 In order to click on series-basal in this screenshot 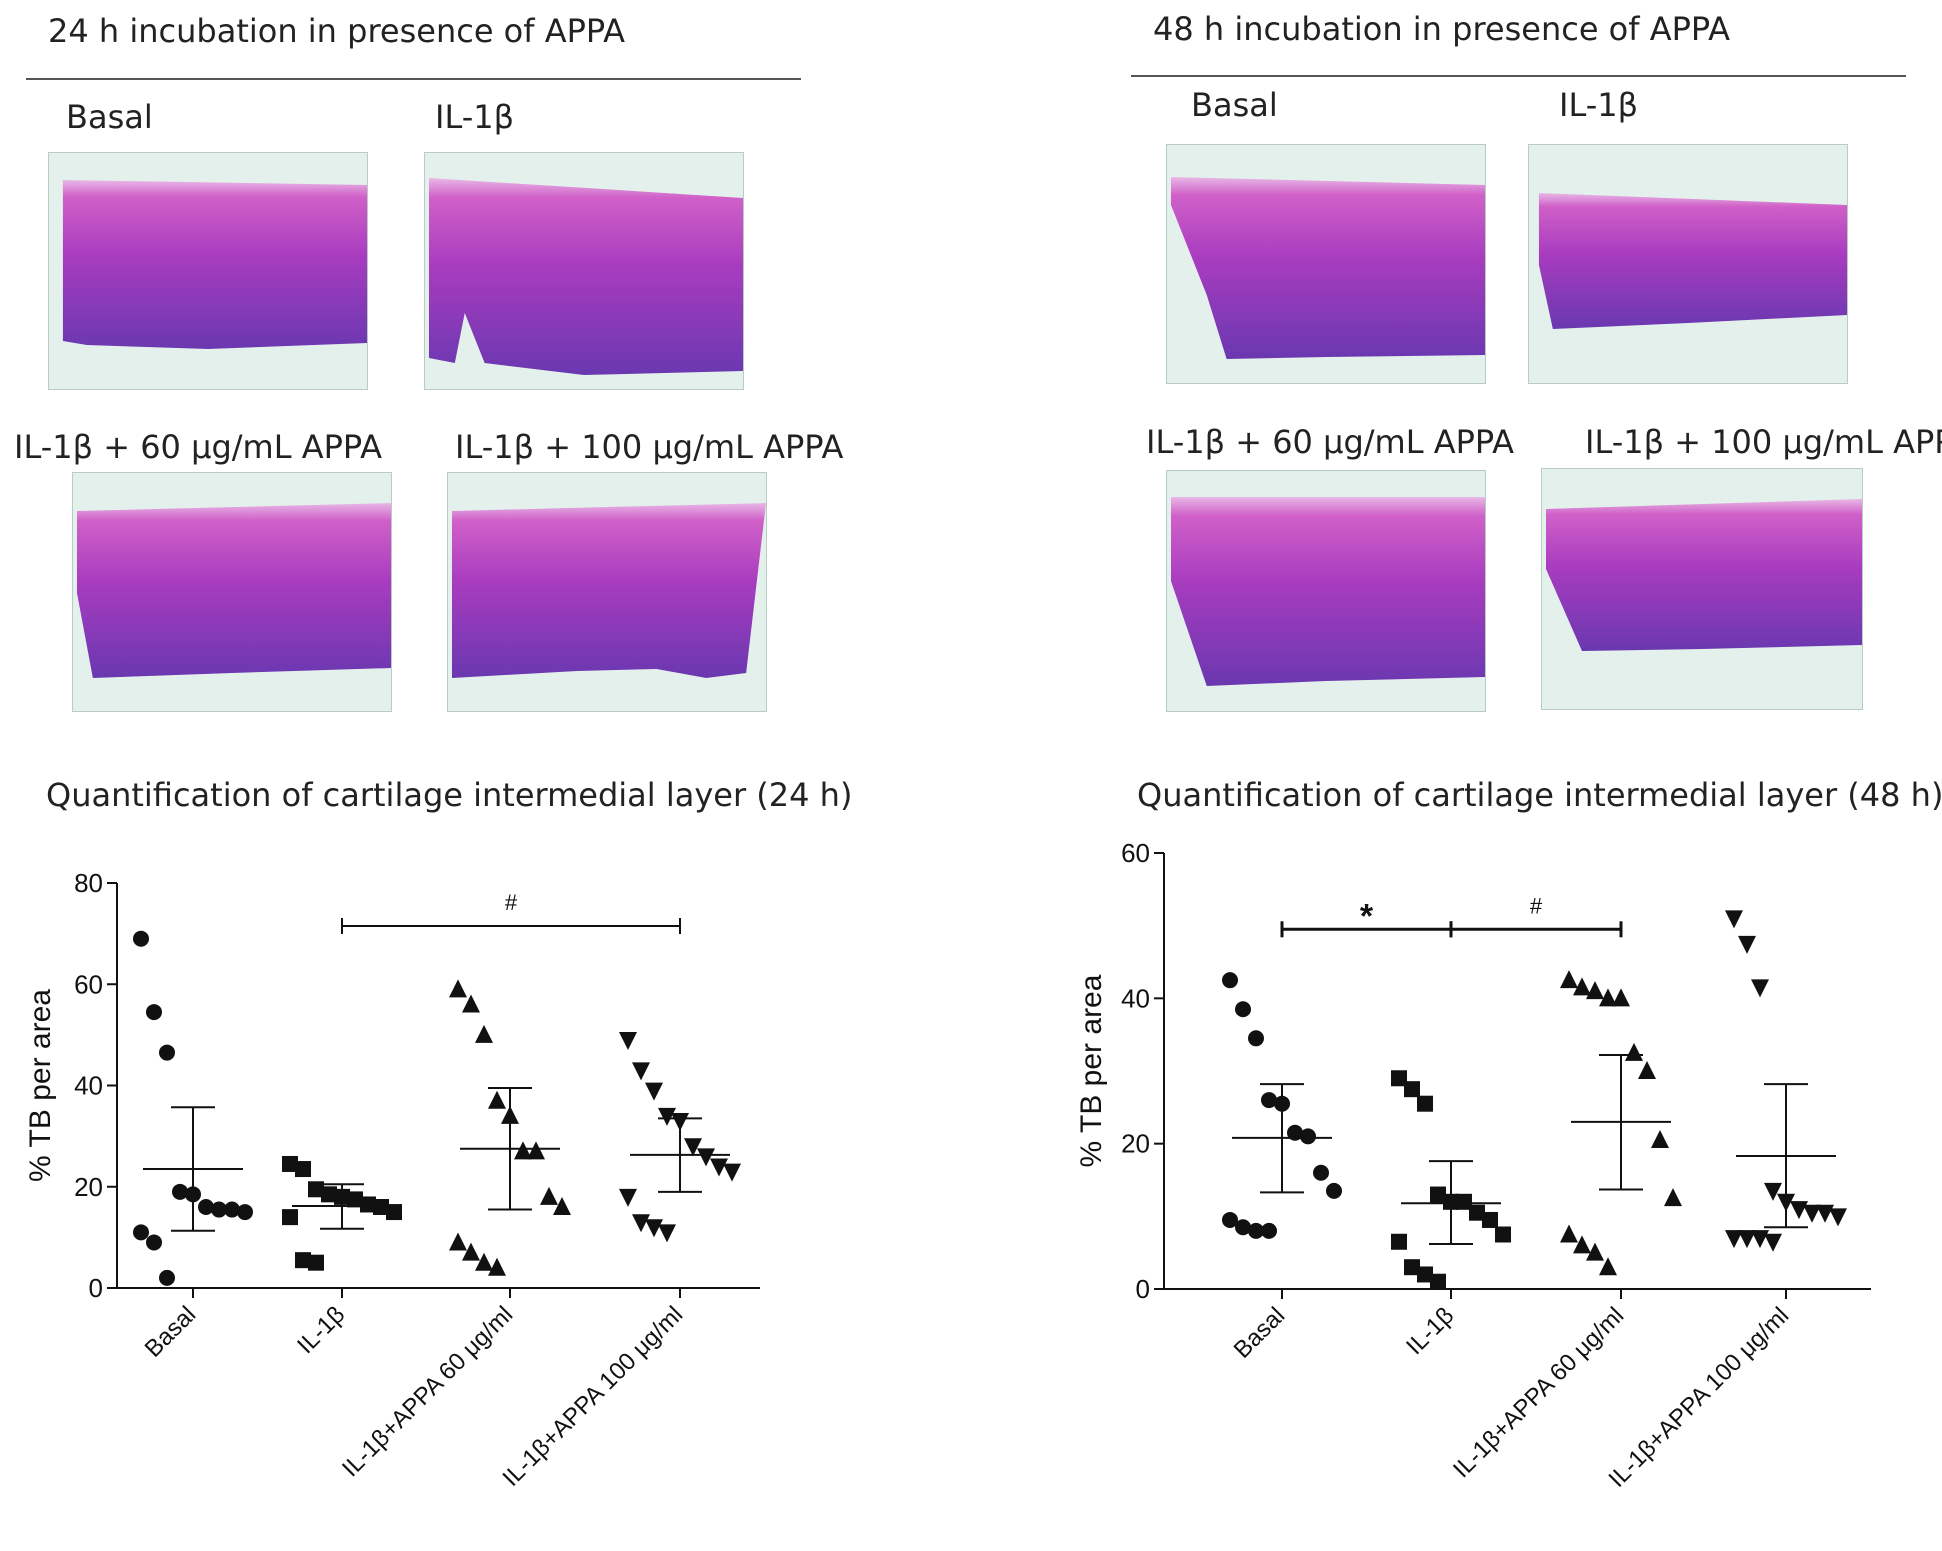, I will do `click(1282, 1105)`.